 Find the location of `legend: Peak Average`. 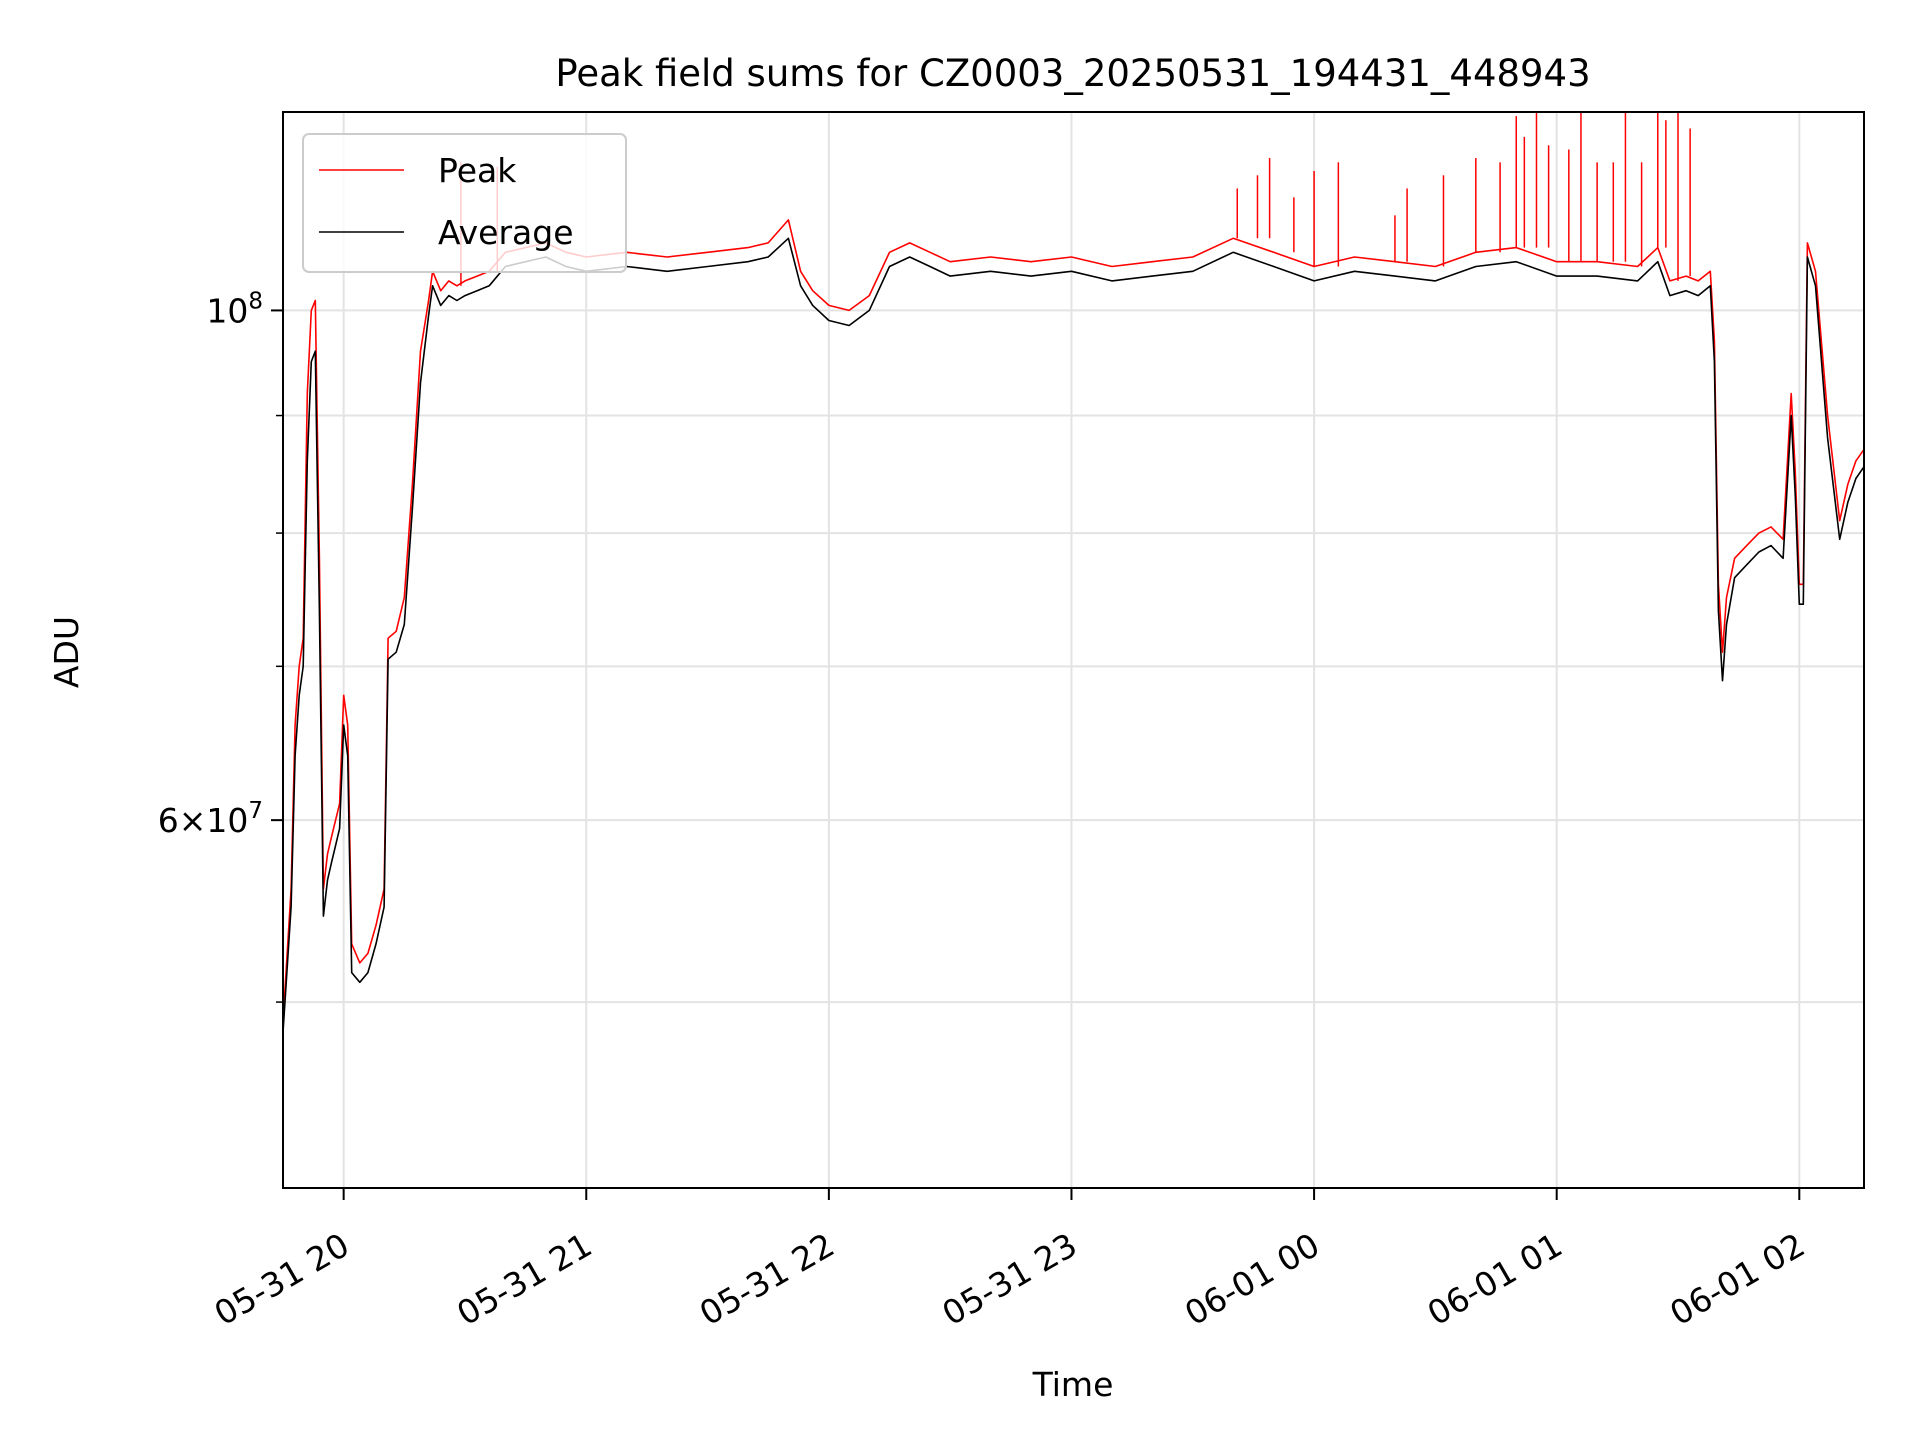

legend: Peak Average is located at coordinates (464, 203).